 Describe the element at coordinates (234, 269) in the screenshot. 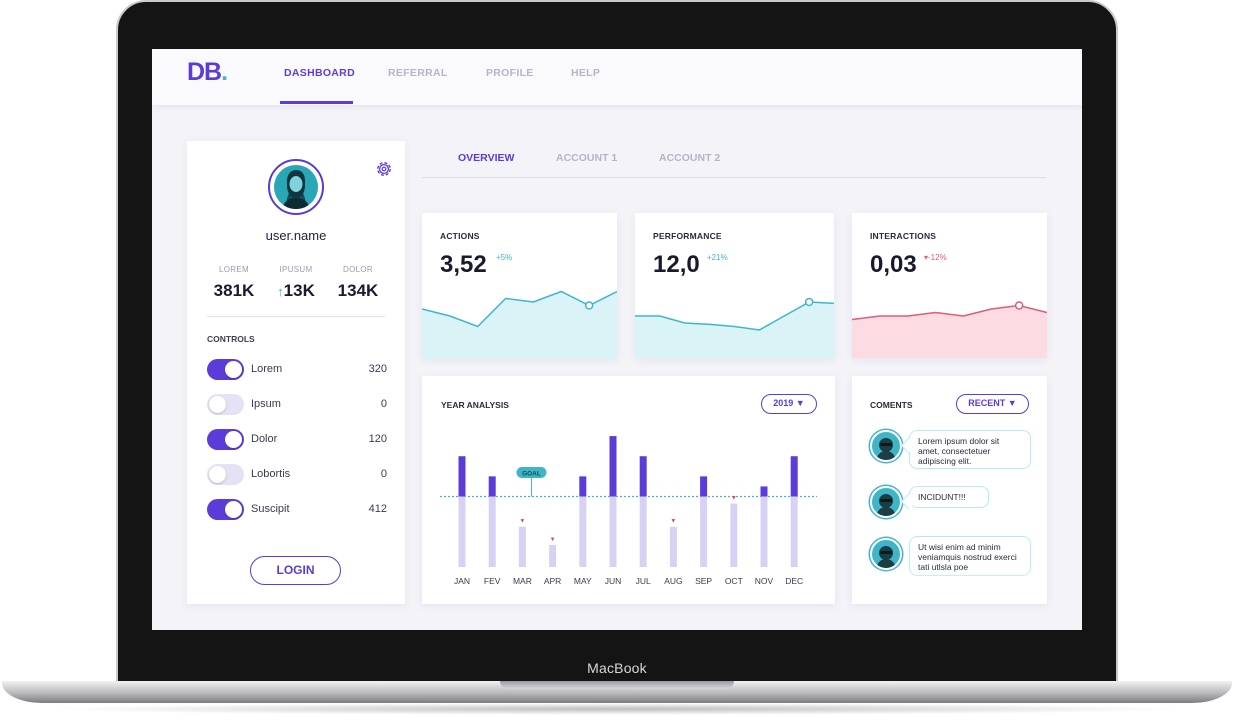

I see `stat-label: LOREM` at that location.